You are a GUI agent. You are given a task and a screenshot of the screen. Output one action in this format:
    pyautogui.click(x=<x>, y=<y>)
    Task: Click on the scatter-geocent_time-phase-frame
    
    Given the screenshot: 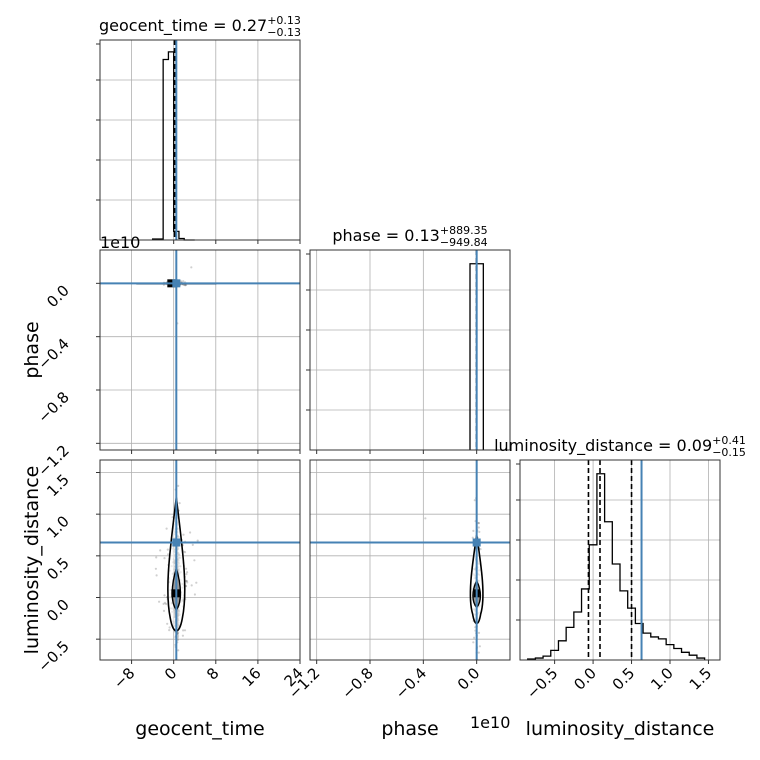 What is the action you would take?
    pyautogui.click(x=200, y=350)
    